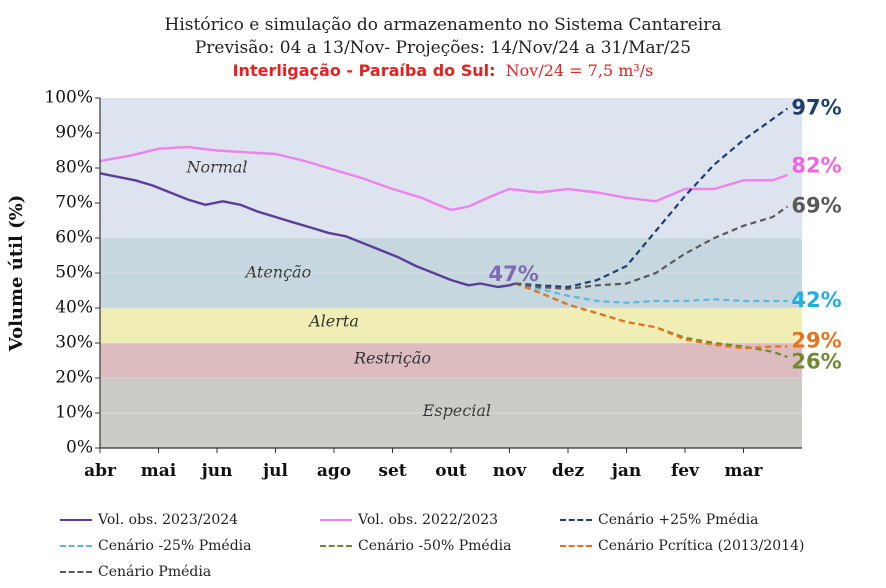 The height and width of the screenshot is (588, 886). I want to click on x-tick-label: abr, so click(100, 471).